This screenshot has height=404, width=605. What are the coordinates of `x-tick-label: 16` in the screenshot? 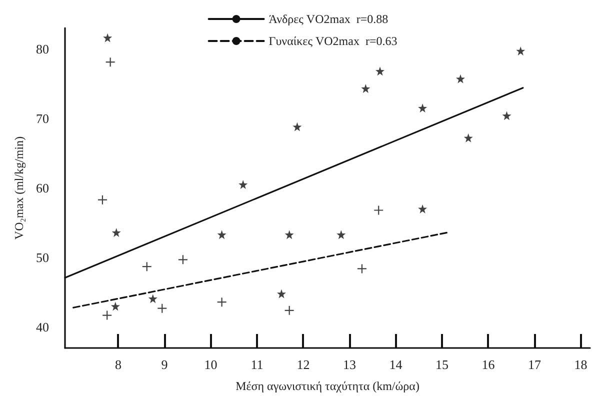 It's located at (489, 364).